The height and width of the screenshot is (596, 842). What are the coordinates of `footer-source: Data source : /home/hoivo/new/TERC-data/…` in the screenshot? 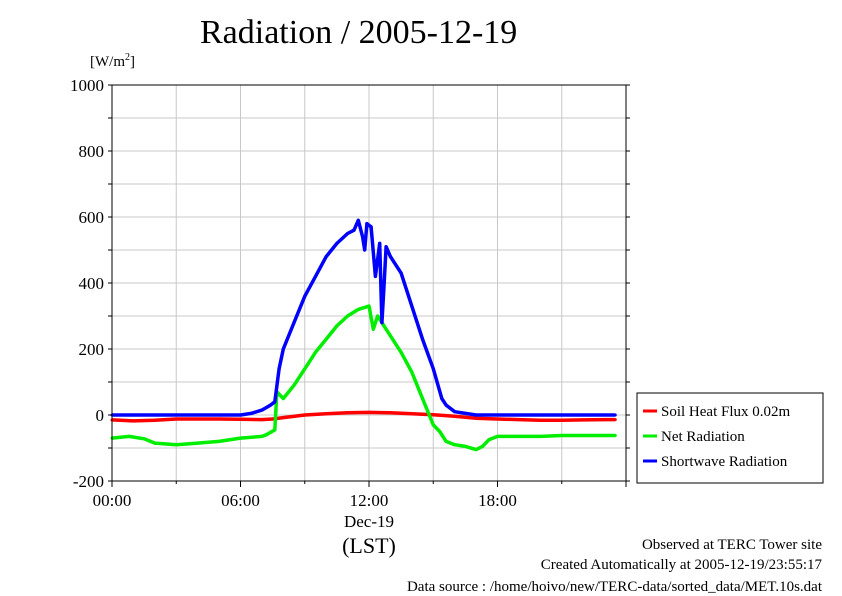 It's located at (614, 587).